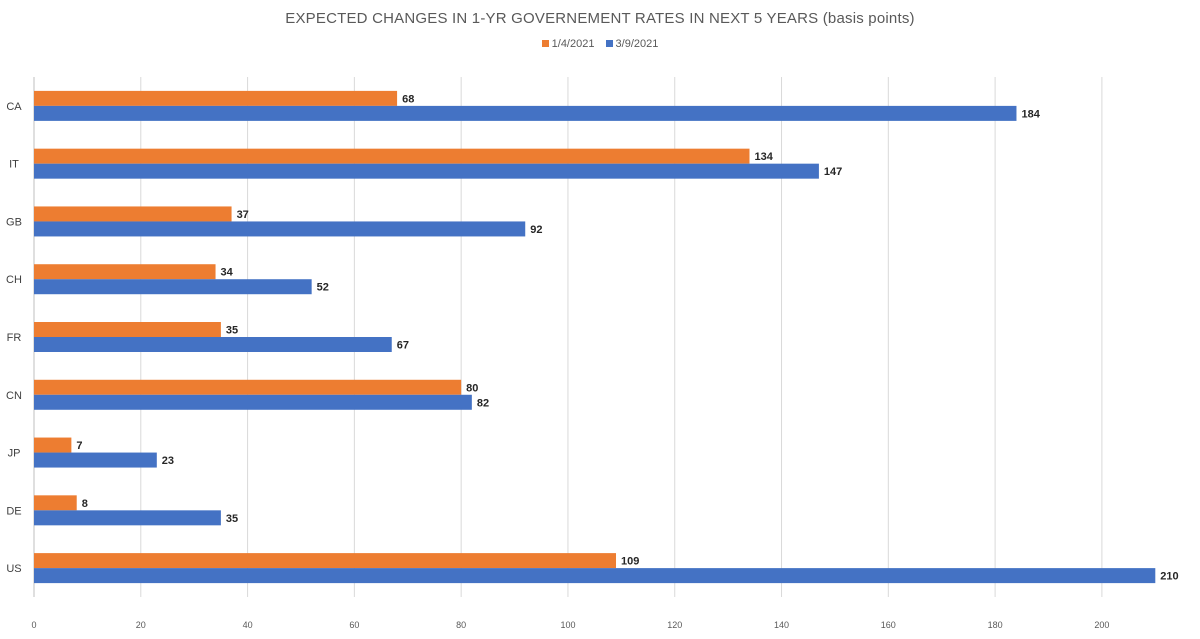  I want to click on category-label-ca: CA, so click(14, 107).